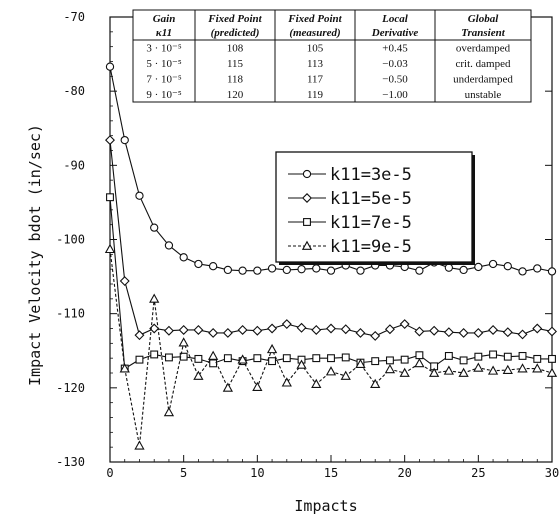 This screenshot has width=559, height=519. I want to click on table-header: Fixed Point, so click(314, 19).